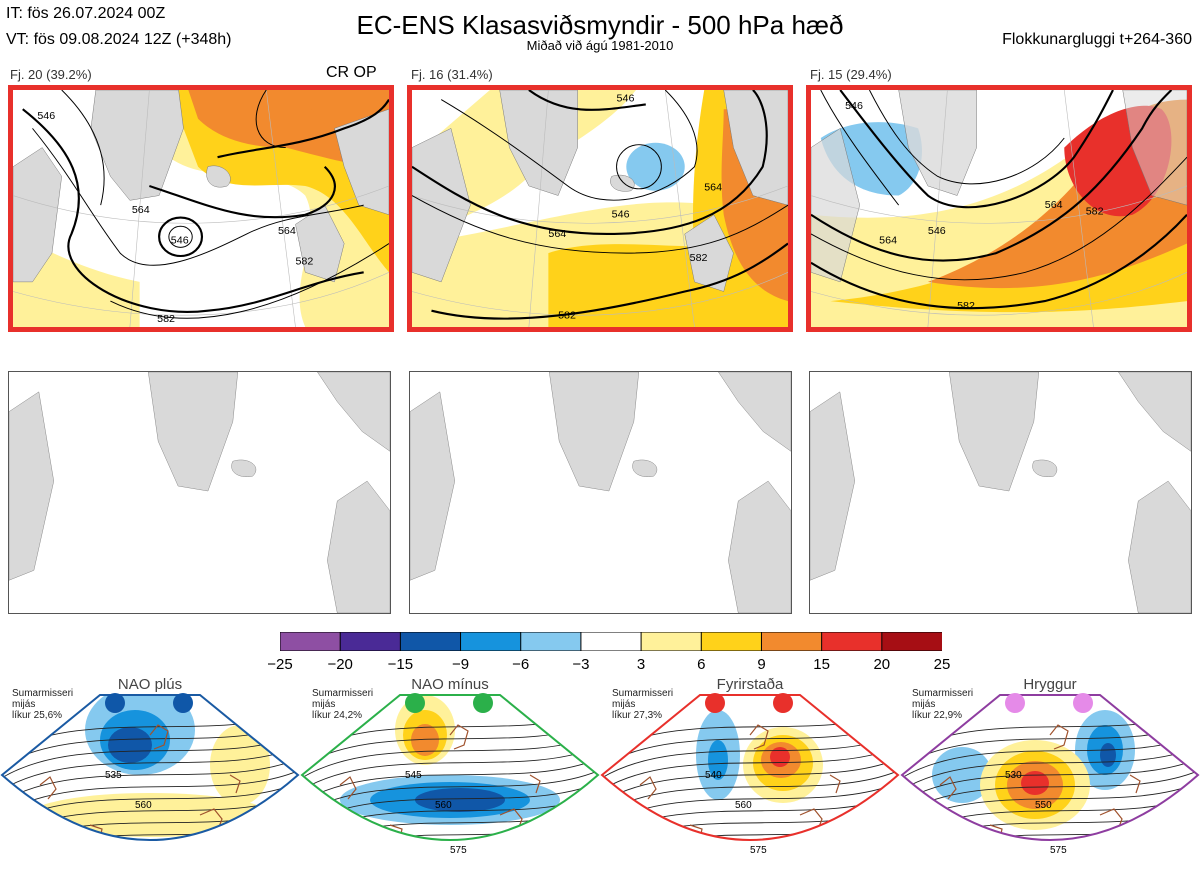  Describe the element at coordinates (1043, 805) in the screenshot. I see `regime-contour-label: 550` at that location.